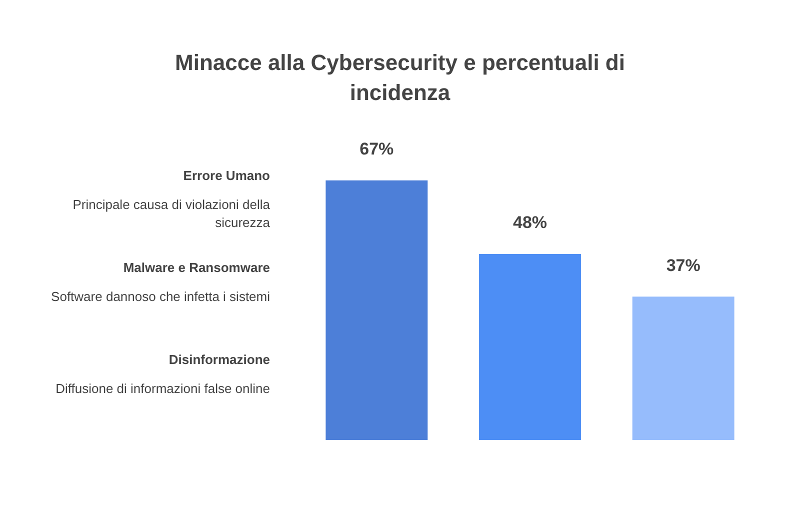 Image resolution: width=800 pixels, height=516 pixels. What do you see at coordinates (171, 214) in the screenshot?
I see `text: Principale causa di violazioni della sicurezza` at bounding box center [171, 214].